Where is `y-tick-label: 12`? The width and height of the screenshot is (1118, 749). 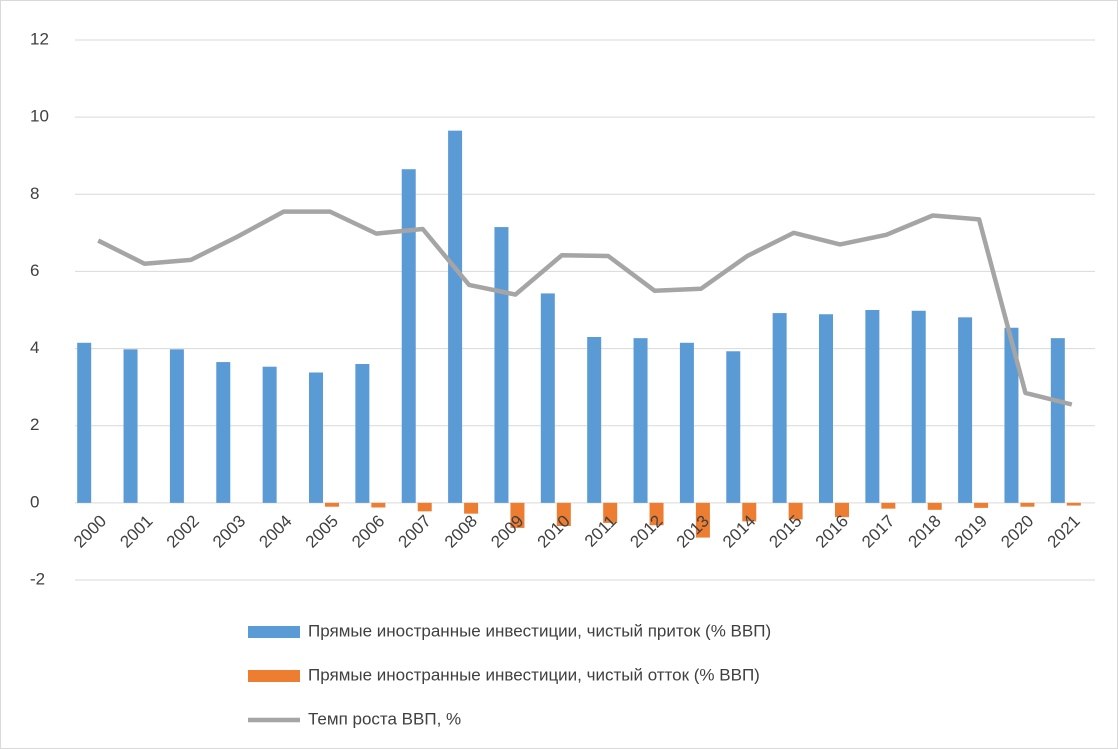 y-tick-label: 12 is located at coordinates (39, 38).